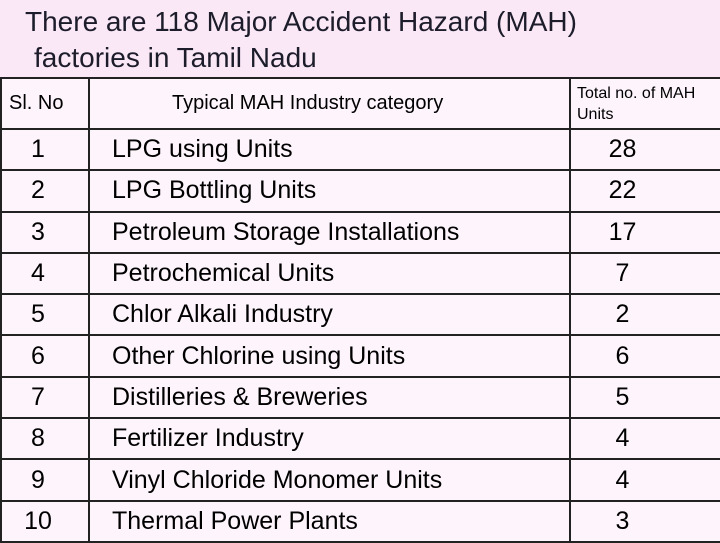 Image resolution: width=720 pixels, height=543 pixels. I want to click on cell-sl-no: 2, so click(45, 191).